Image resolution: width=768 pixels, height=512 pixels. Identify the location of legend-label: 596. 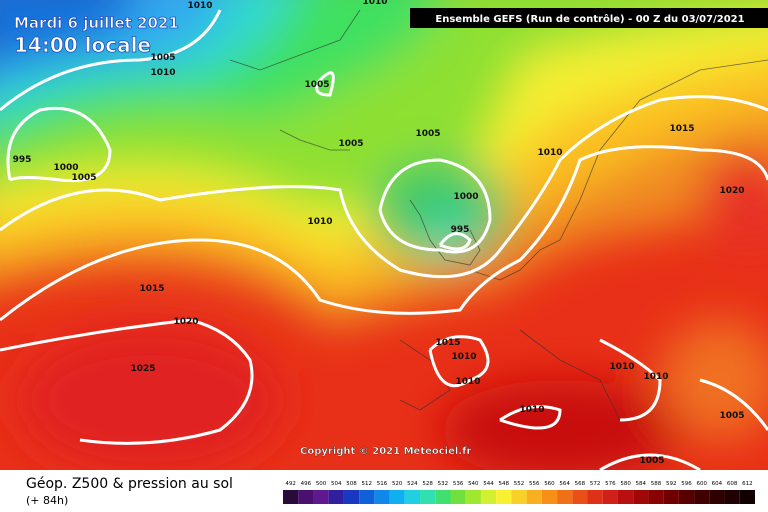
(686, 484).